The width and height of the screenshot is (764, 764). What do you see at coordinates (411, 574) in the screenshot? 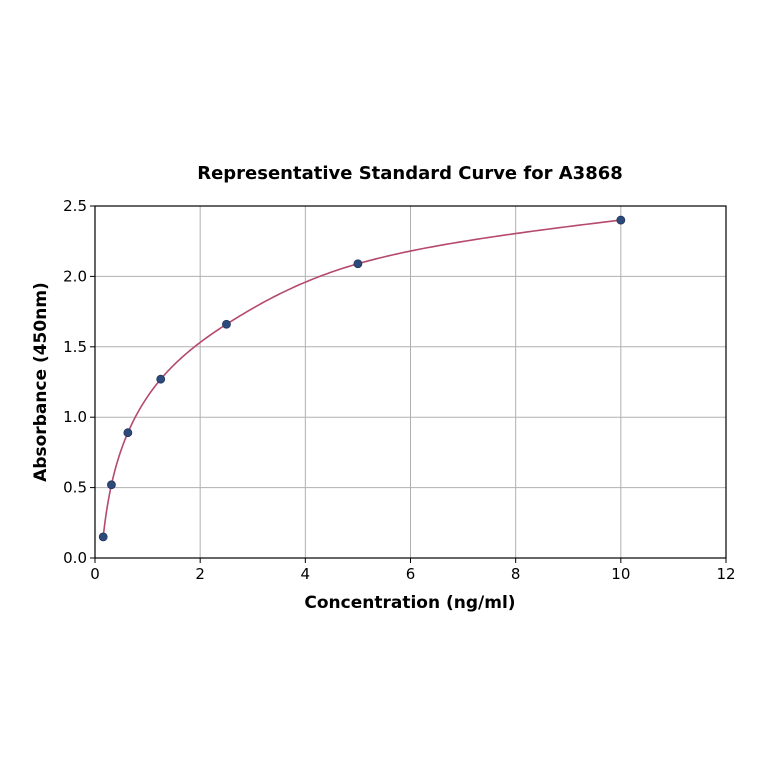
I see `x-tick-label: 6` at bounding box center [411, 574].